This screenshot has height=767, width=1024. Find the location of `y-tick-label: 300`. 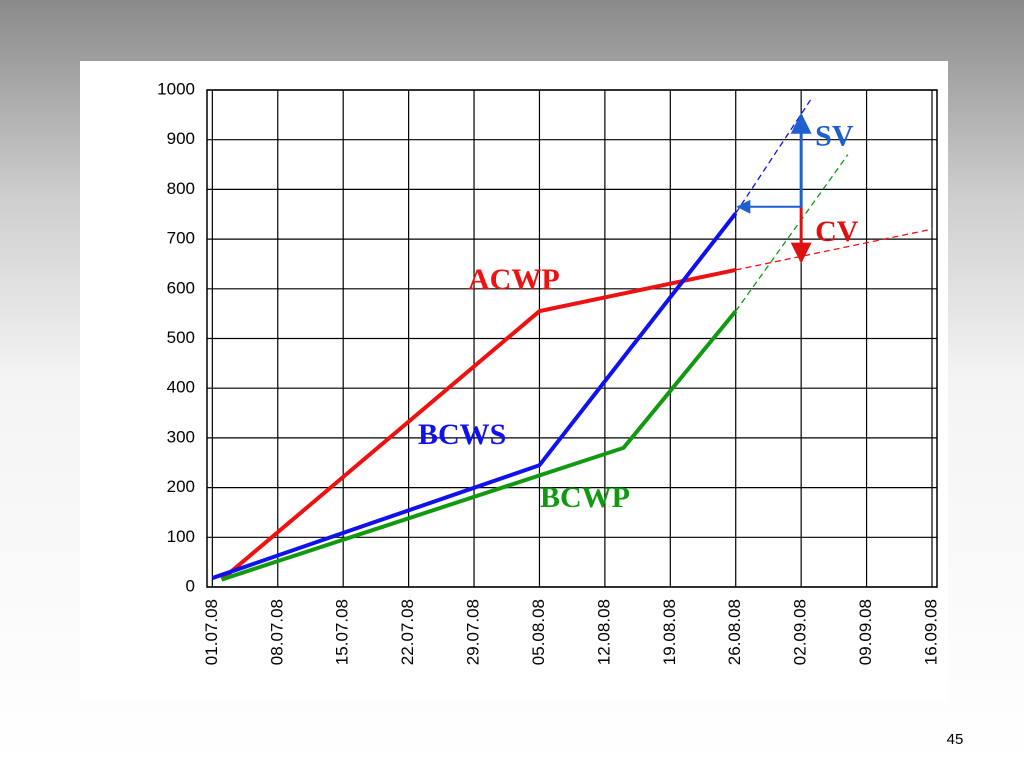

y-tick-label: 300 is located at coordinates (181, 436).